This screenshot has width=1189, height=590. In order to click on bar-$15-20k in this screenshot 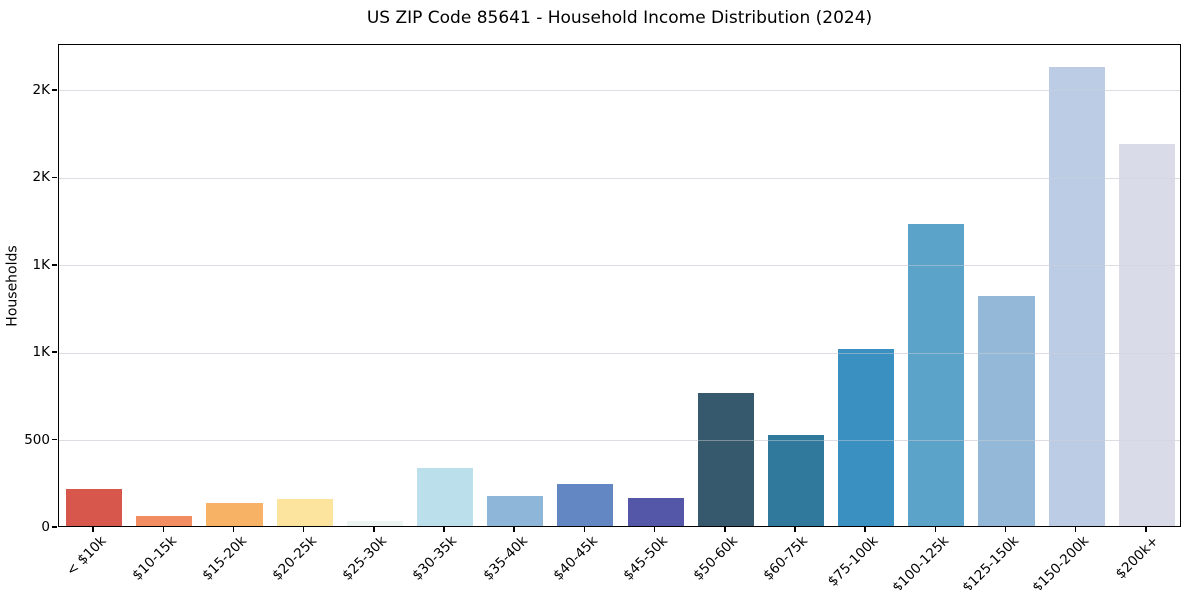, I will do `click(234, 514)`.